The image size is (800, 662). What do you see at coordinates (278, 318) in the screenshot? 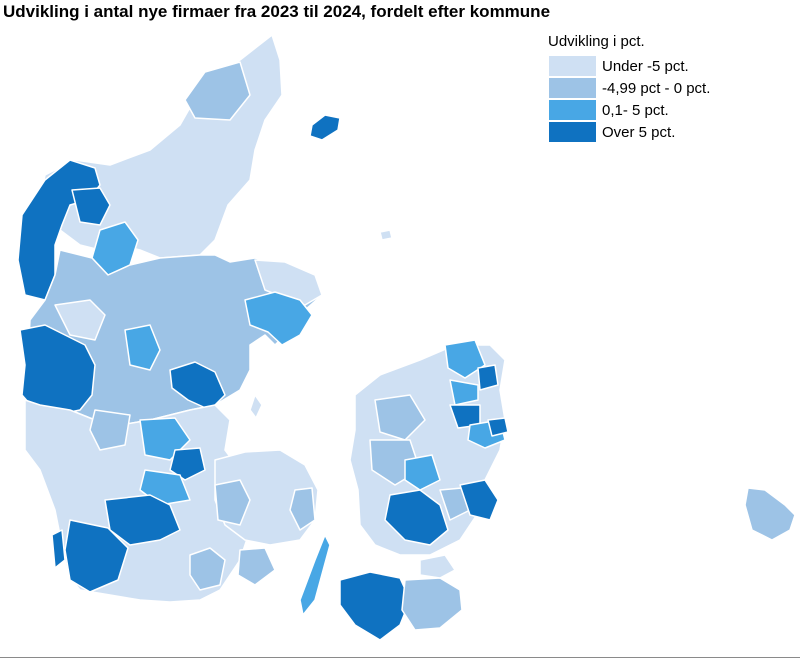
I see `municipality-syddjurs` at bounding box center [278, 318].